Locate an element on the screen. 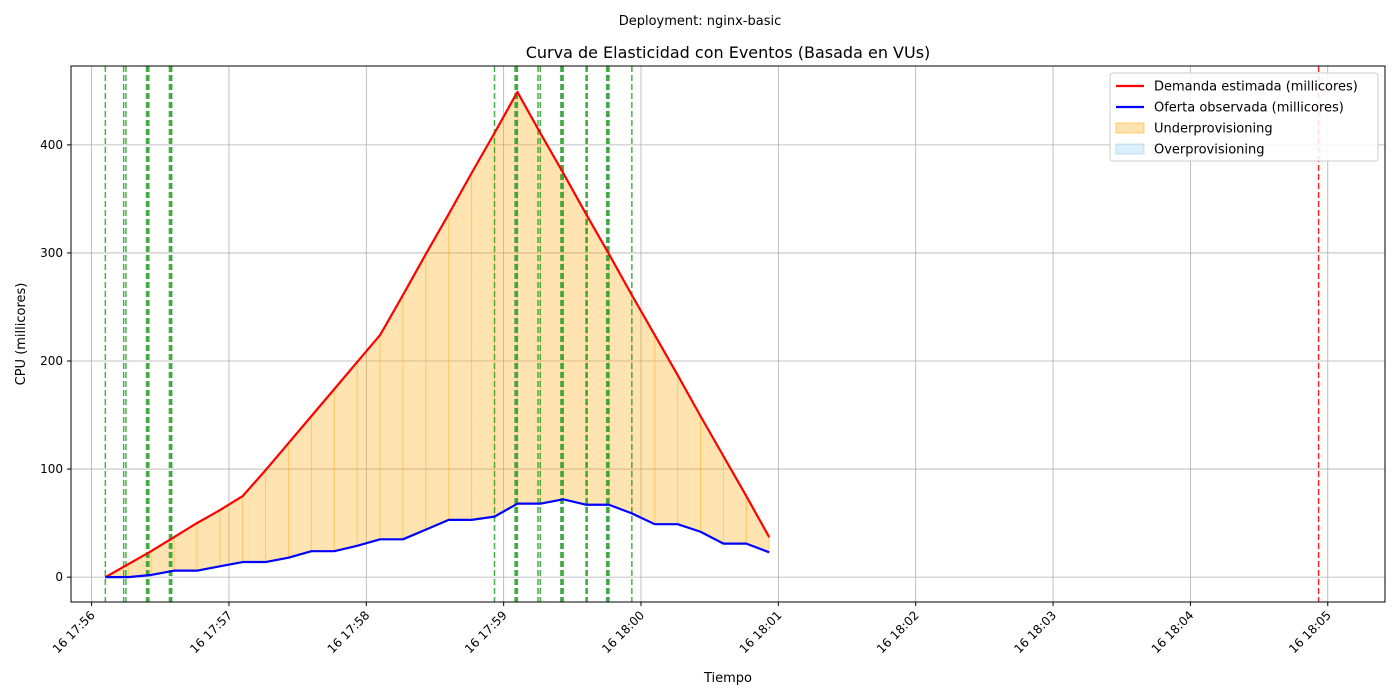 The width and height of the screenshot is (1400, 700). y-tick-label: 400 is located at coordinates (51, 145).